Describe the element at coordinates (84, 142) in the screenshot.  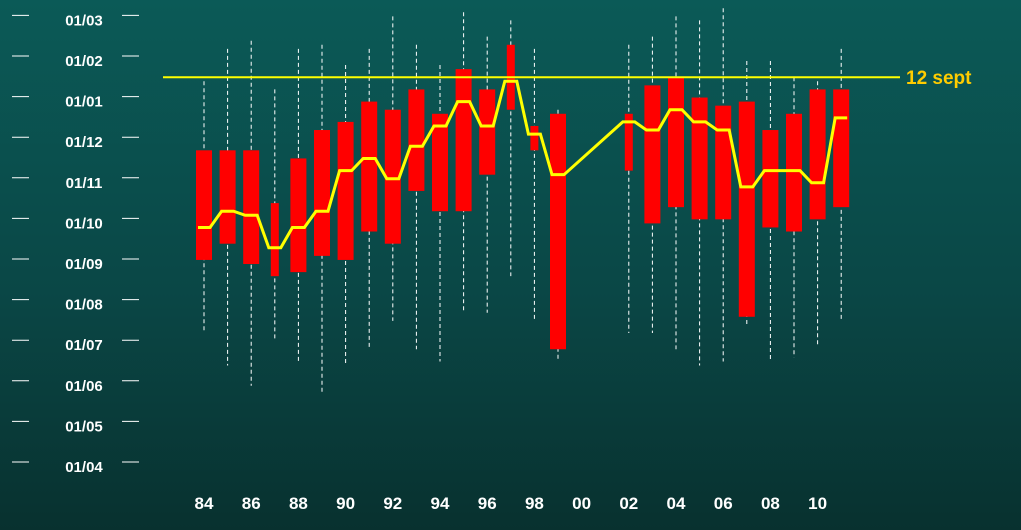
I see `y-tick-label: 01/12` at that location.